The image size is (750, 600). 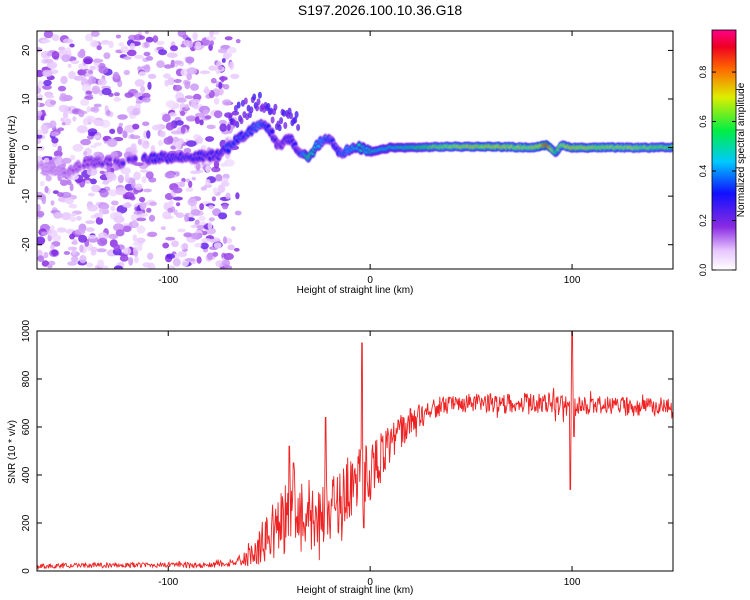 I want to click on colorbar-tick-label: 0.0, so click(x=703, y=270).